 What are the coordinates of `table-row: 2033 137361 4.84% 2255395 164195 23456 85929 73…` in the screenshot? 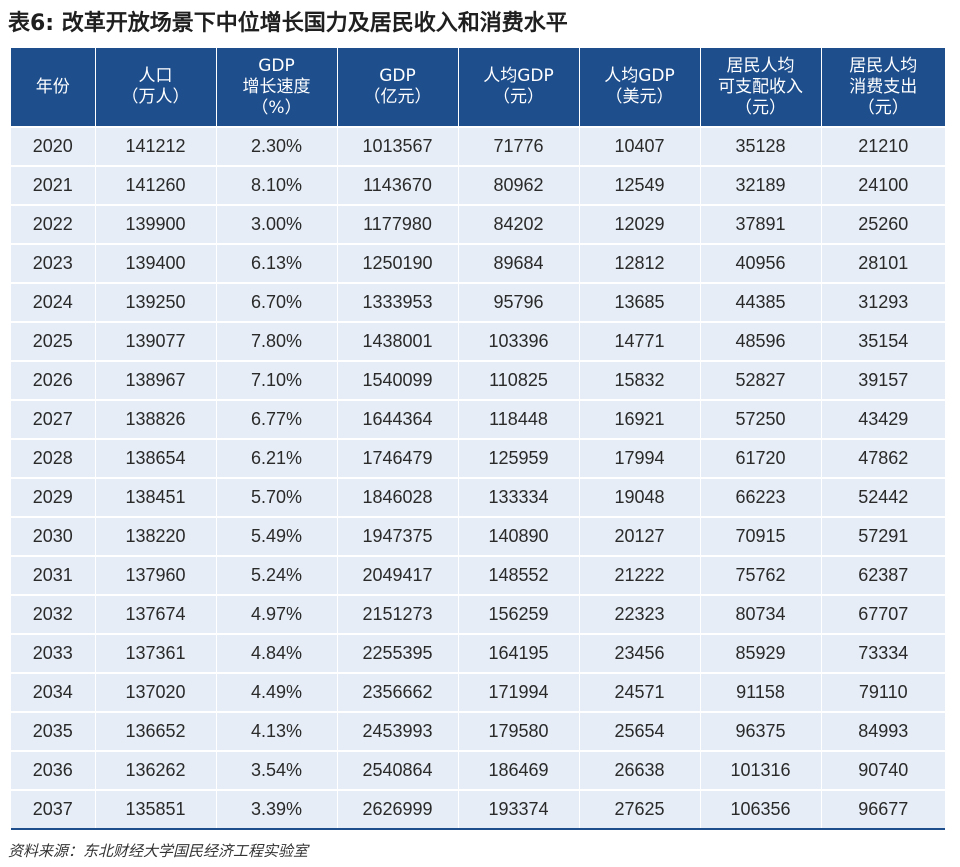 It's located at (478, 653).